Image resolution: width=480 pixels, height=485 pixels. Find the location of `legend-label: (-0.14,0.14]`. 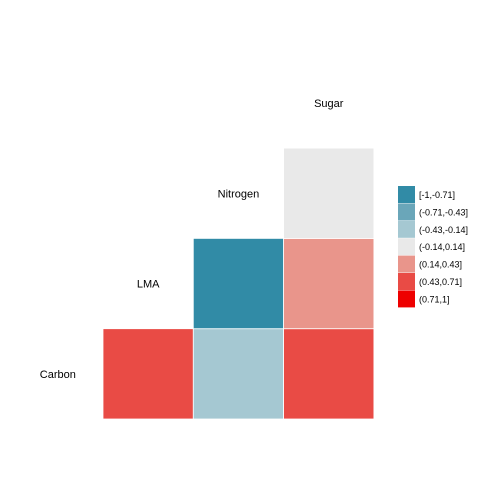

legend-label: (-0.14,0.14] is located at coordinates (442, 247).